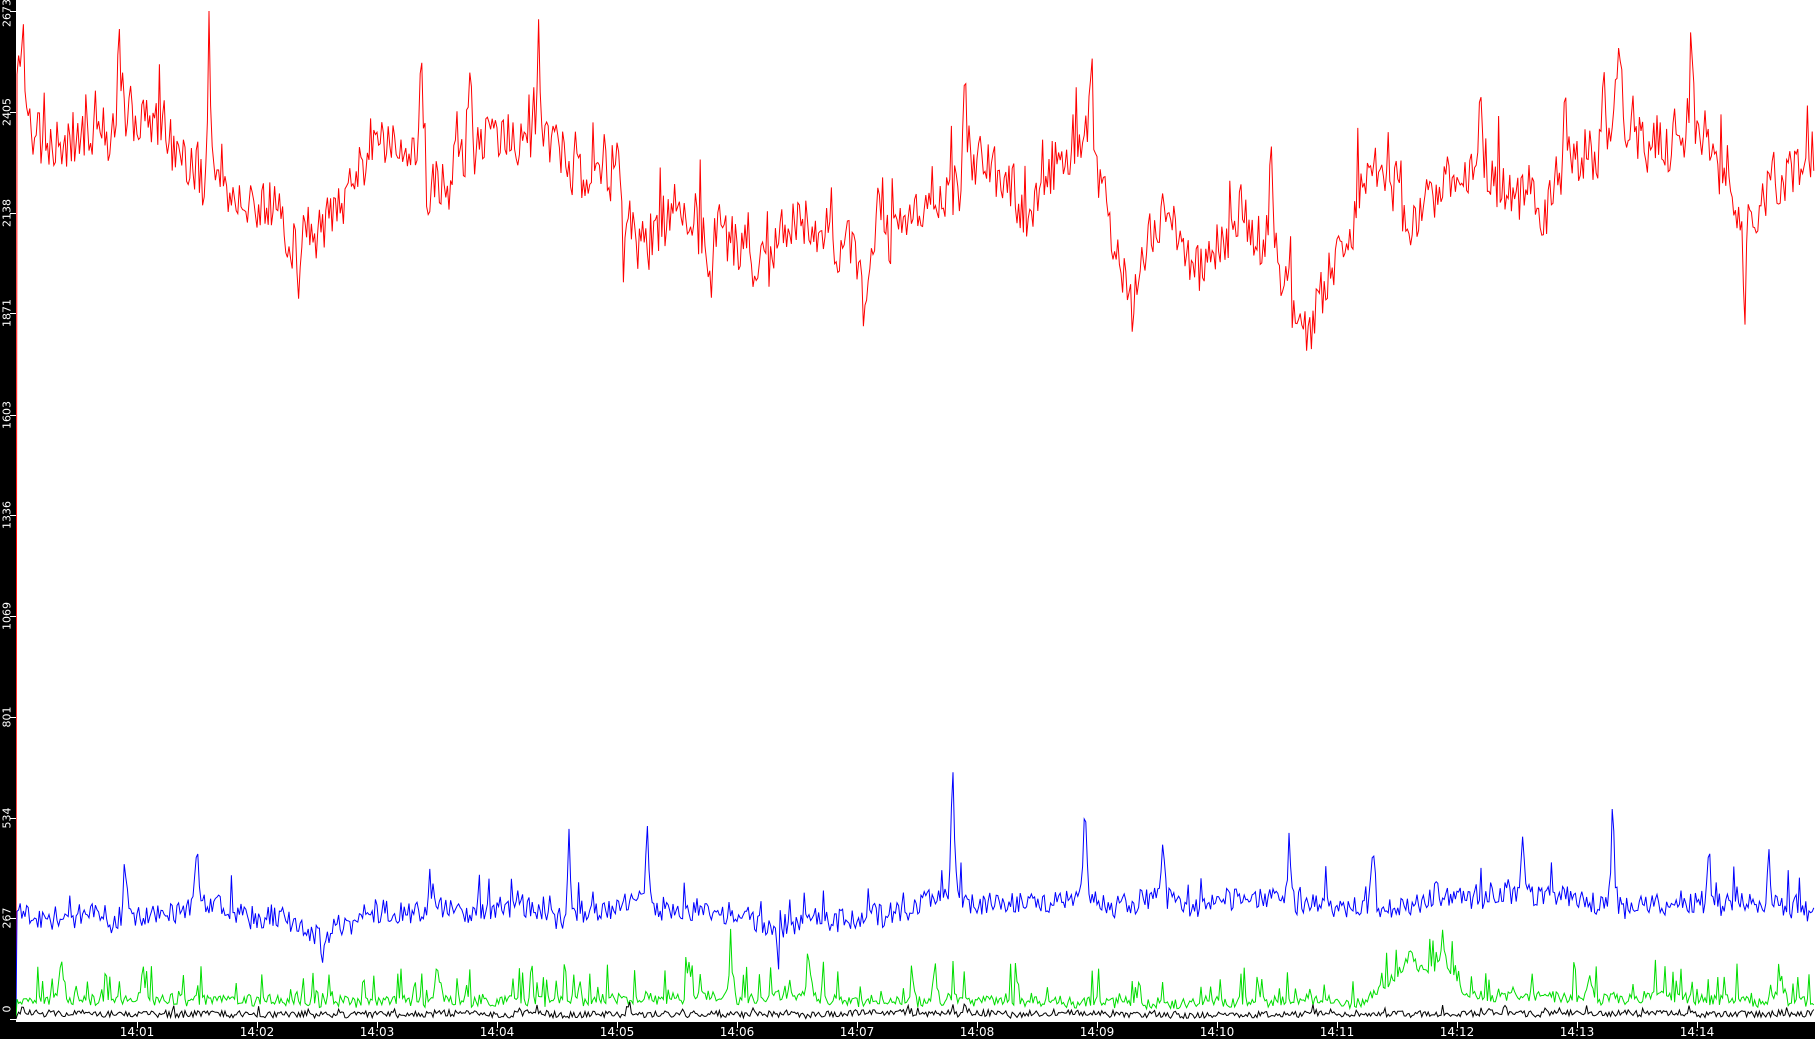  Describe the element at coordinates (1337, 1032) in the screenshot. I see `x-axis-label: 14:11` at that location.